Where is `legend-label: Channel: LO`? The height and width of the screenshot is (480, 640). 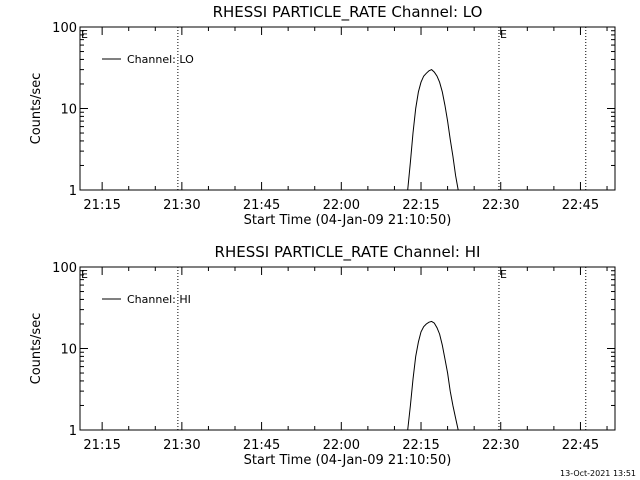 legend-label: Channel: LO is located at coordinates (160, 59).